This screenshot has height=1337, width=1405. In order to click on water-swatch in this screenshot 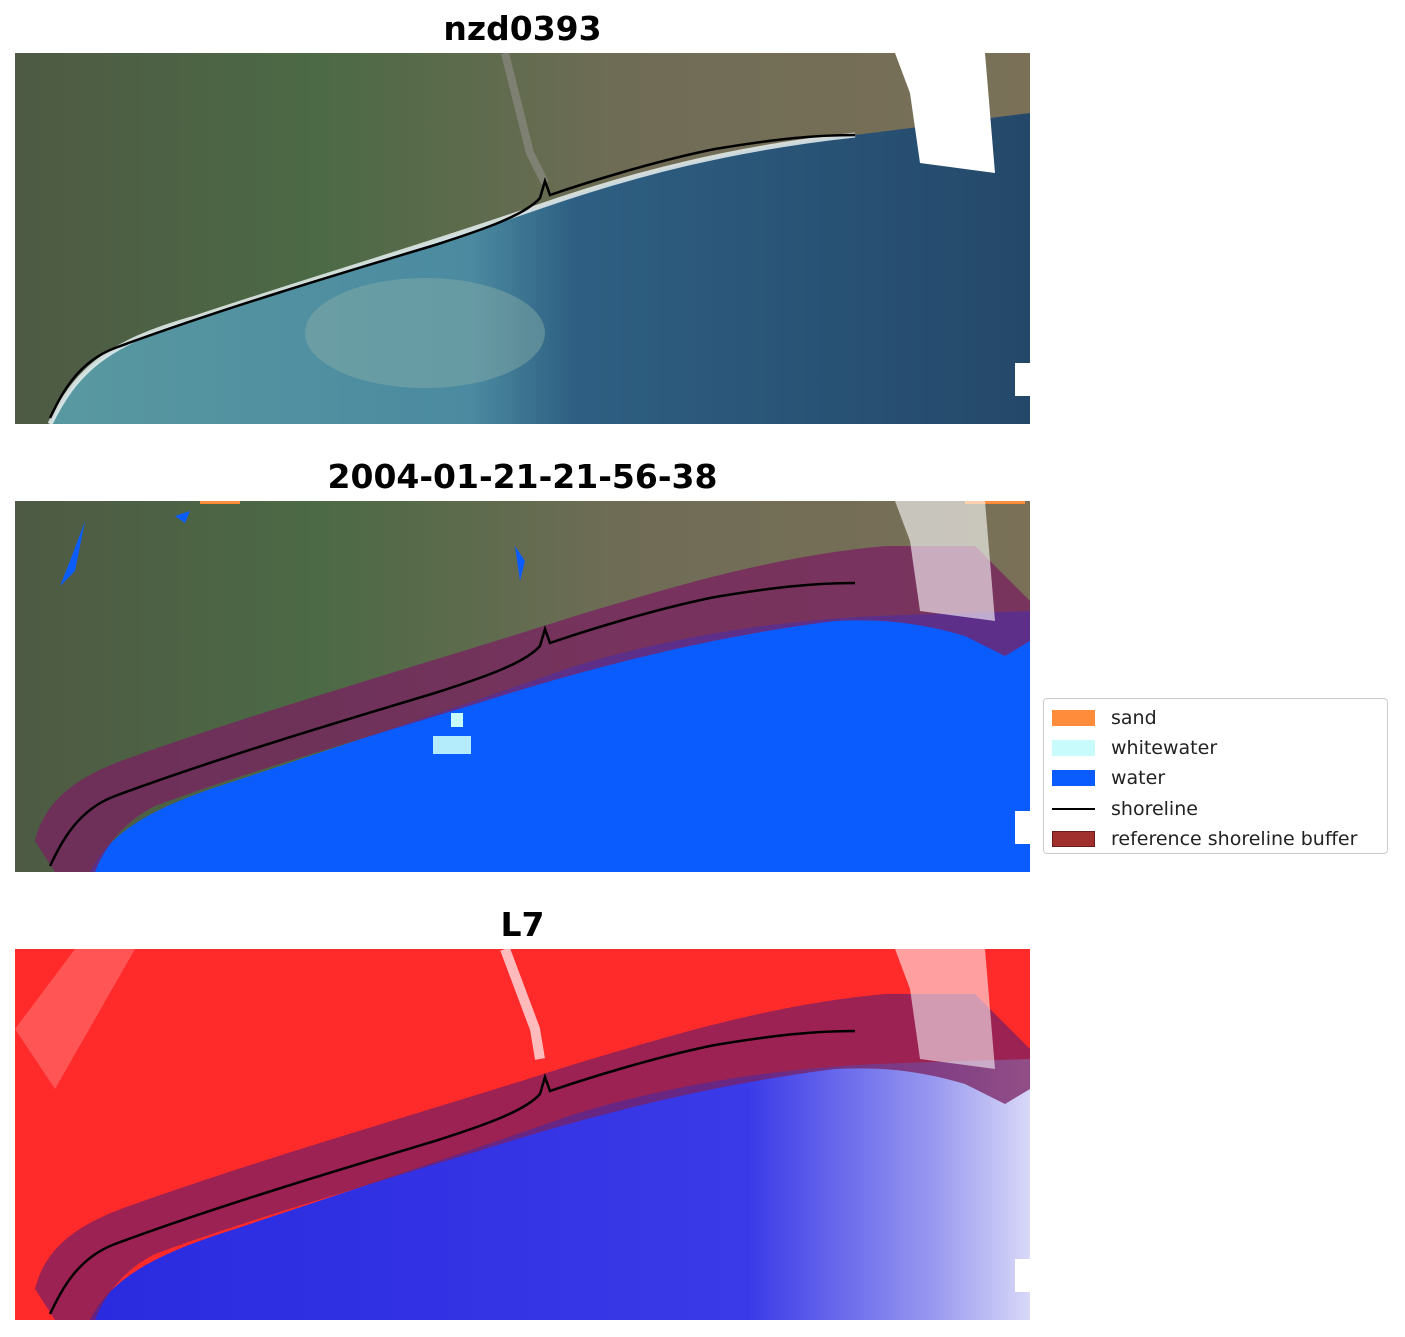, I will do `click(1073, 778)`.